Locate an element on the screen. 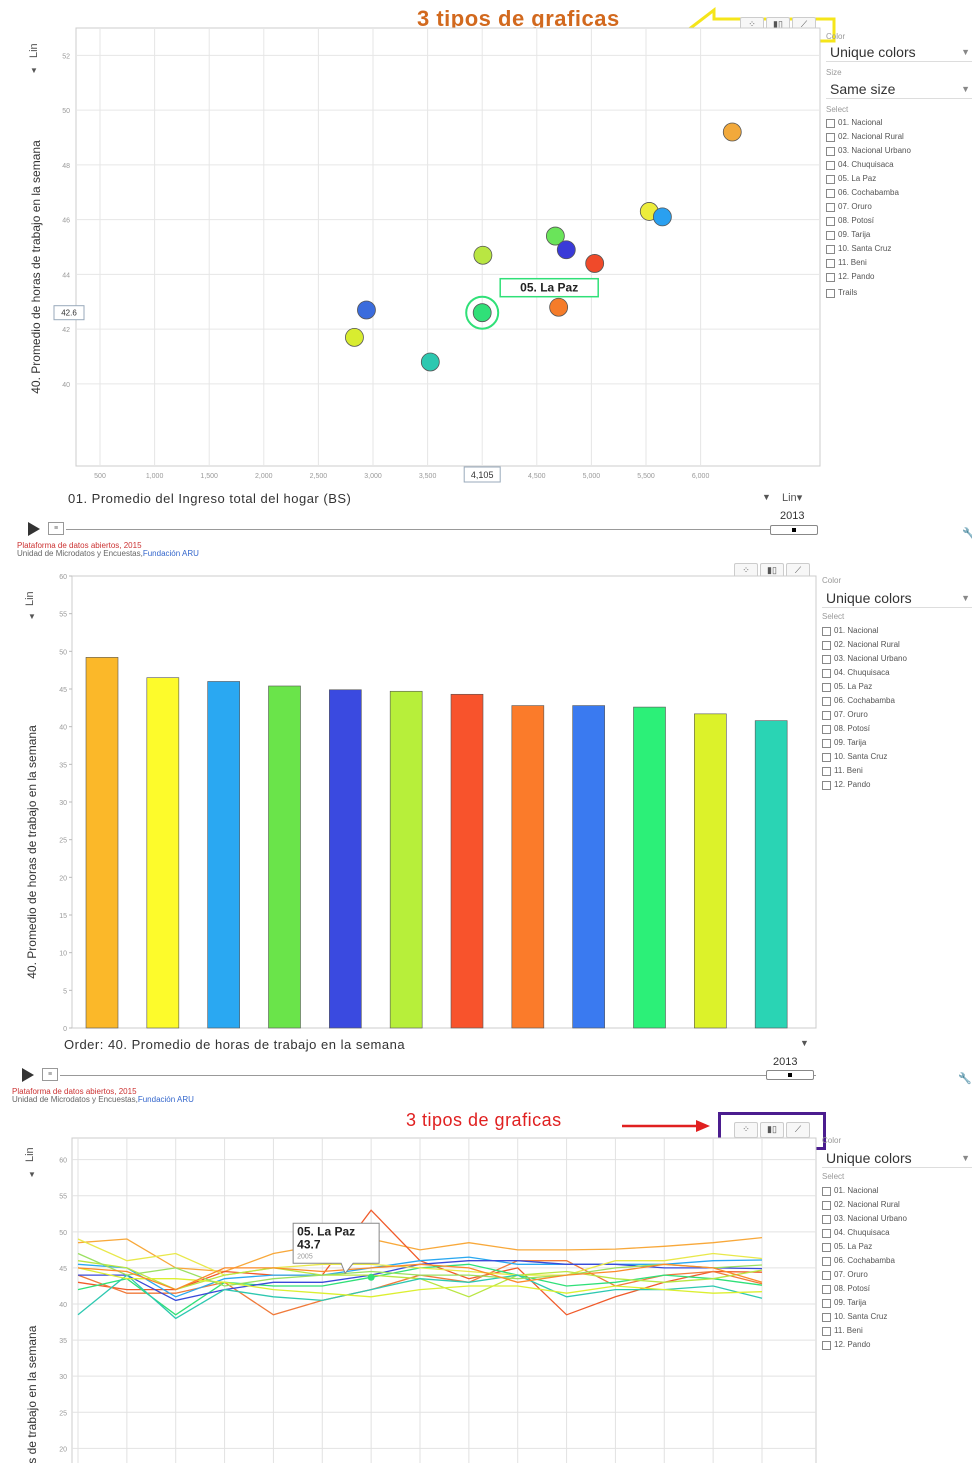 Image resolution: width=972 pixels, height=1463 pixels. x-axis-dropdown-arrow: ▼ is located at coordinates (766, 497).